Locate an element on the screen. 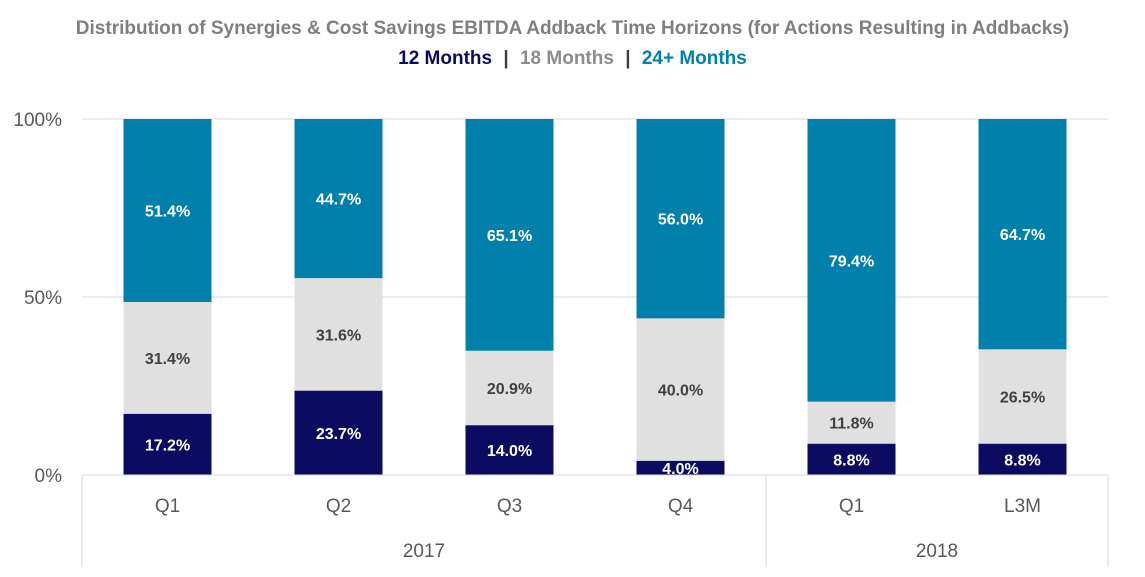 The height and width of the screenshot is (577, 1145). data-label: 51.4% is located at coordinates (167, 211).